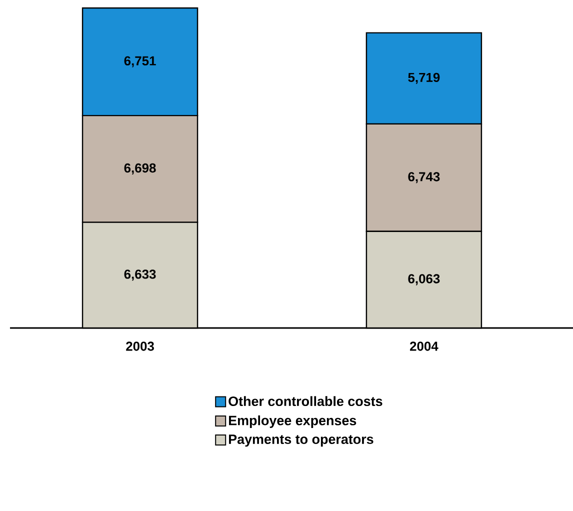 This screenshot has width=573, height=511. What do you see at coordinates (424, 178) in the screenshot?
I see `data-label: 6,743` at bounding box center [424, 178].